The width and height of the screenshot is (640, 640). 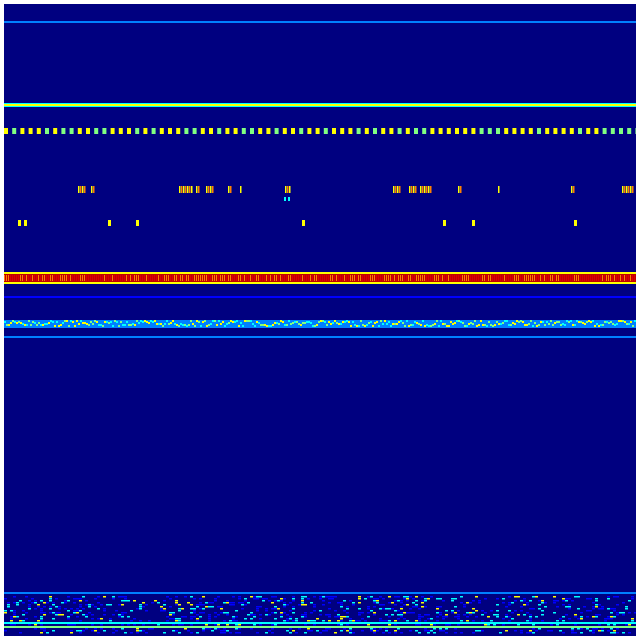 I want to click on band-line, so click(x=320, y=283).